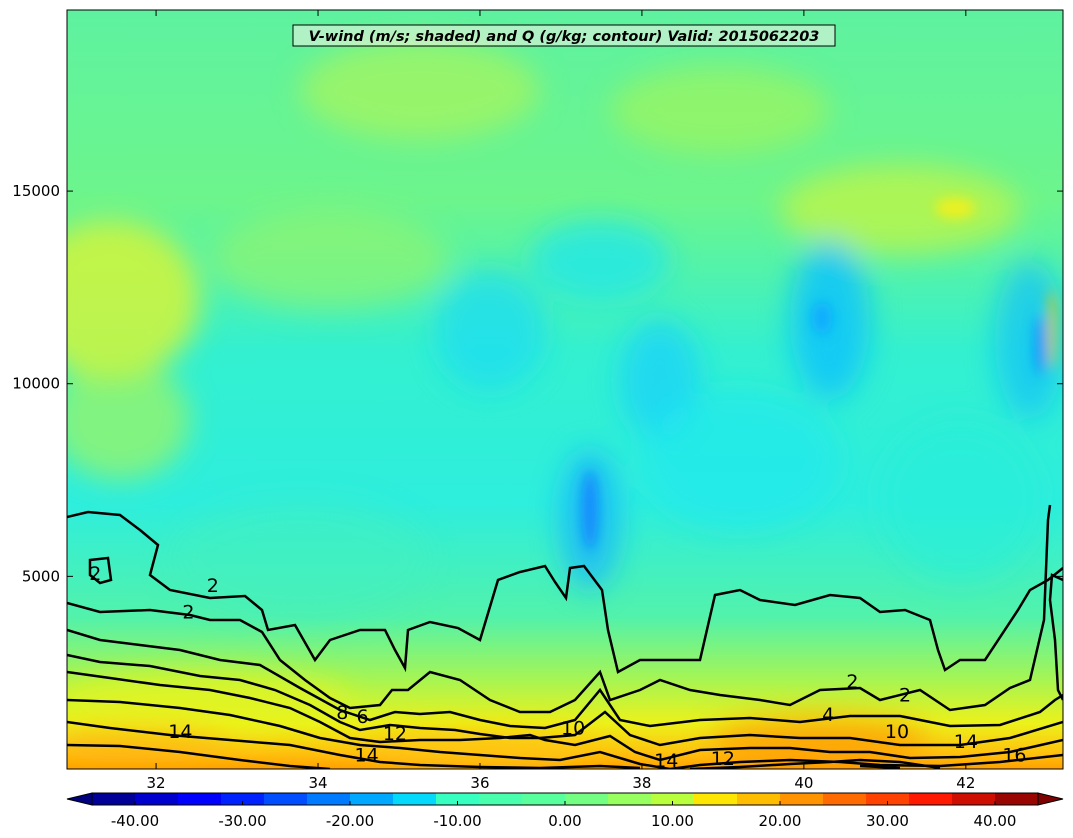  What do you see at coordinates (887, 821) in the screenshot?
I see `colorbar-tick-label: 30.00` at bounding box center [887, 821].